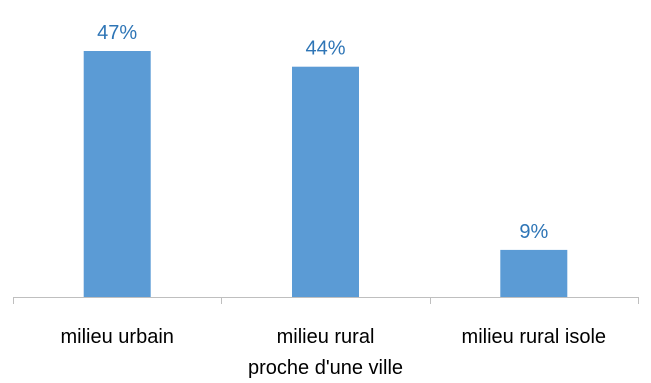 The width and height of the screenshot is (651, 383). I want to click on x-tick-label-milieu-rural-proche-d-une-ville: milieu rural proche d'une ville, so click(325, 352).